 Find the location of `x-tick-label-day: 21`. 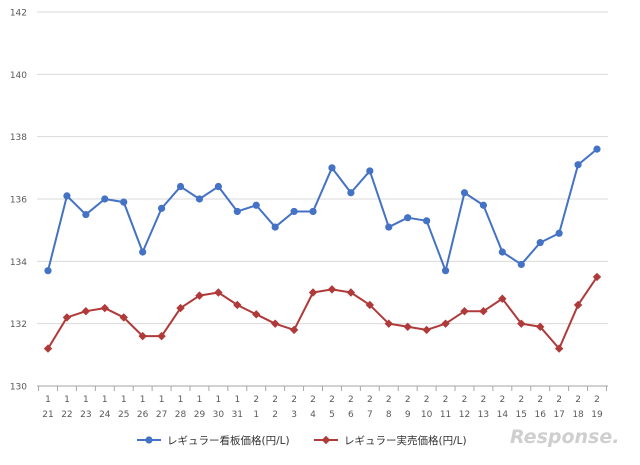

x-tick-label-day: 21 is located at coordinates (47, 415).